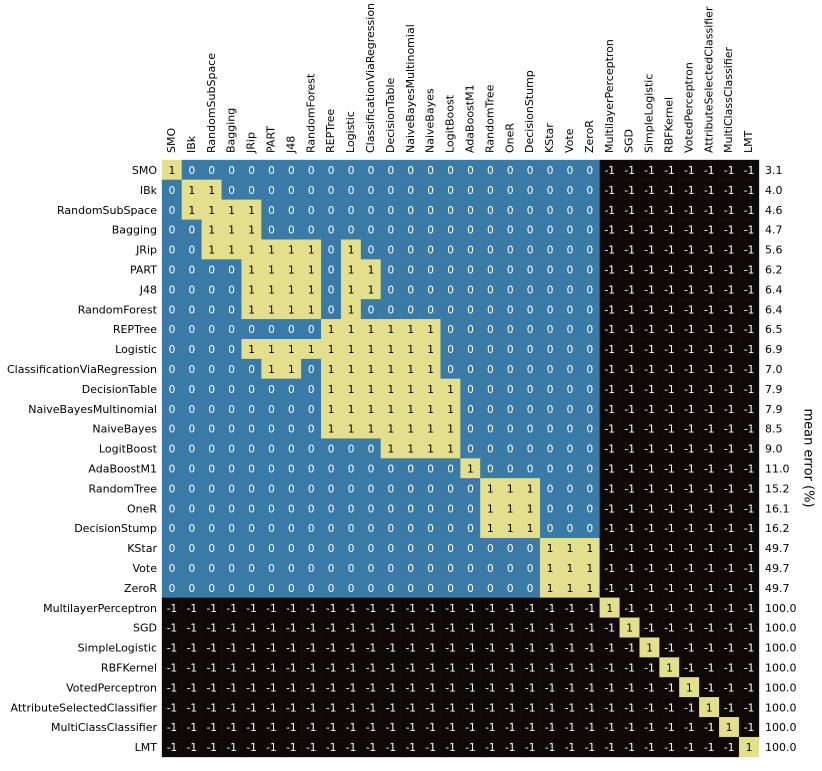 This screenshot has height=771, width=822. What do you see at coordinates (111, 687) in the screenshot?
I see `y-tick-label: VotedPerceptron` at bounding box center [111, 687].